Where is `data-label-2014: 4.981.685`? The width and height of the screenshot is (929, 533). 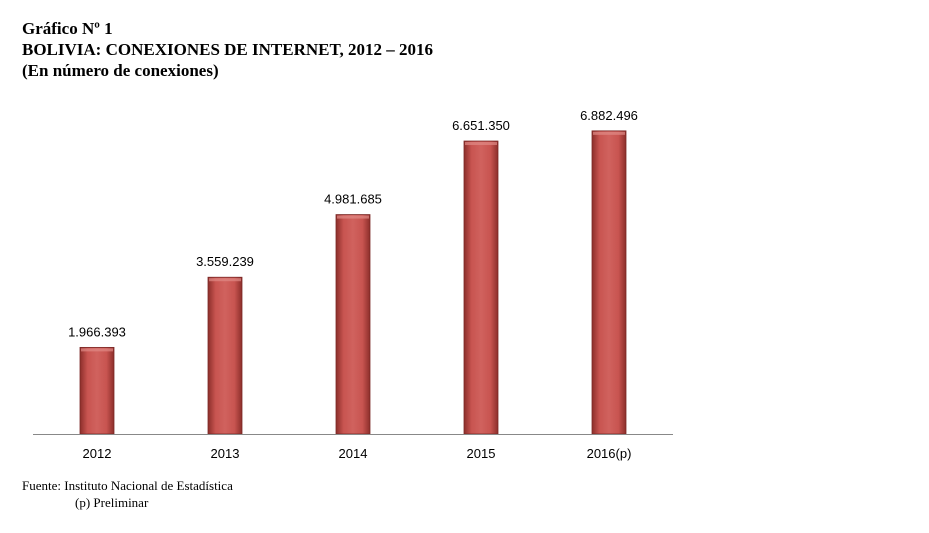 data-label-2014: 4.981.685 is located at coordinates (353, 199).